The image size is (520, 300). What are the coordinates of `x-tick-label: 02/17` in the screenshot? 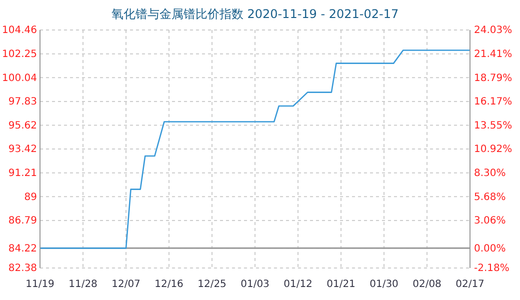 It's located at (470, 284).